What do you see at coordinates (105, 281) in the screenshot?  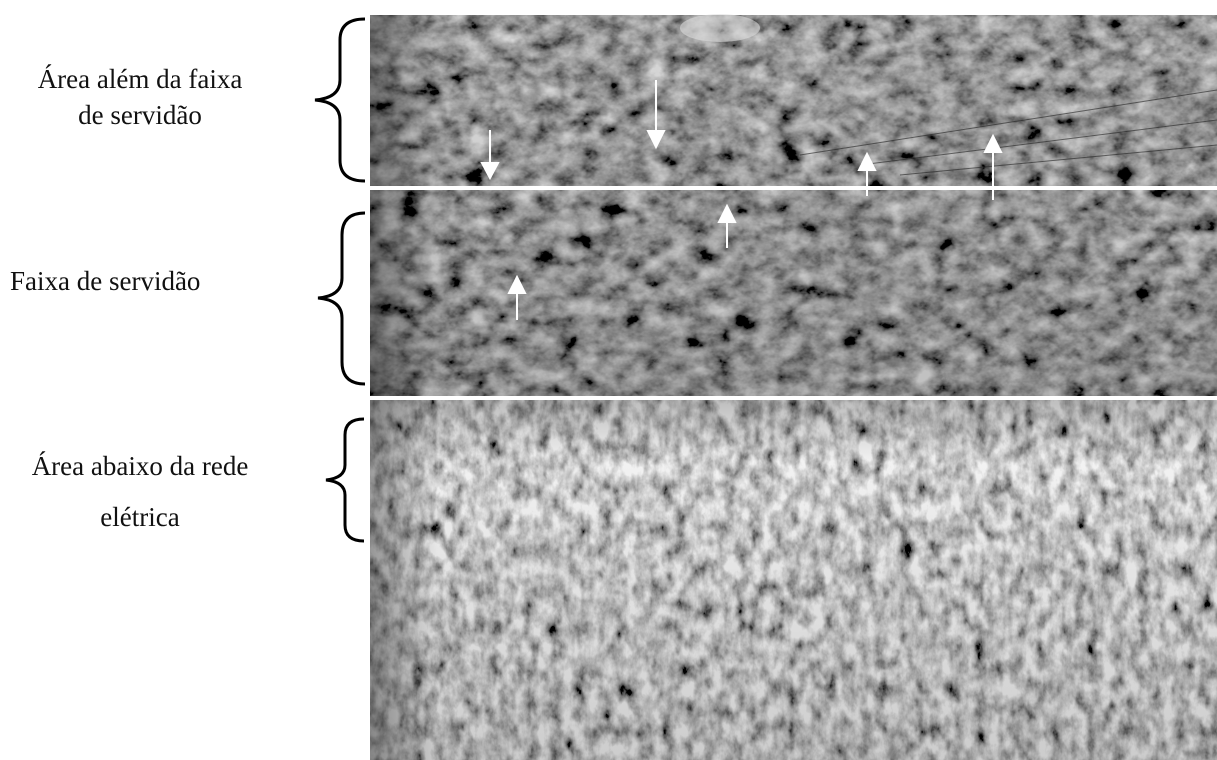 I see `label-line: Faixa de servidão` at bounding box center [105, 281].